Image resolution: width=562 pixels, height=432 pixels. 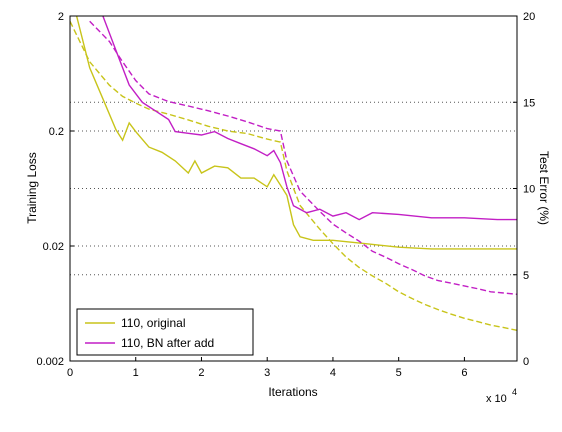 What do you see at coordinates (61, 17) in the screenshot?
I see `y-left-tick-label: 2` at bounding box center [61, 17].